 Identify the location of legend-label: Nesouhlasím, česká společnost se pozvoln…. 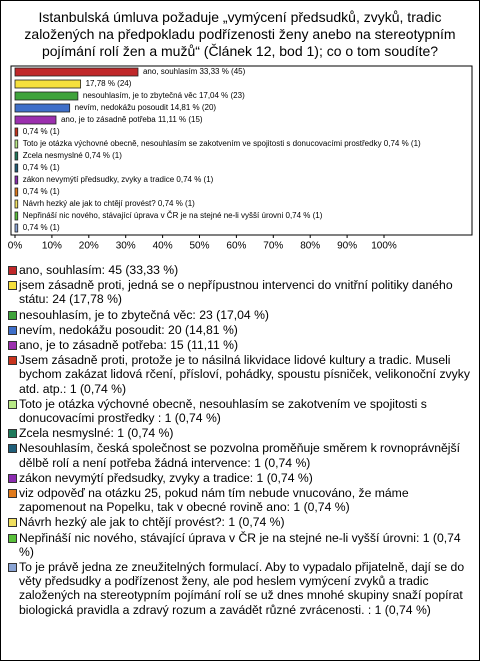
(239, 455).